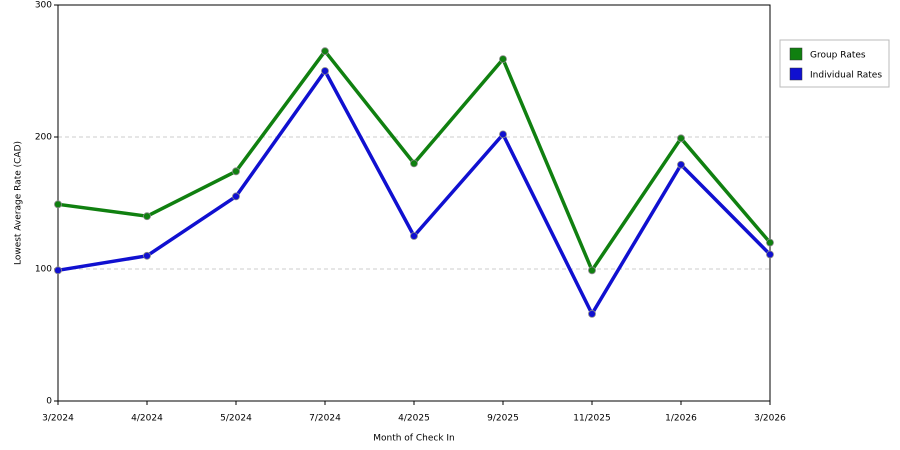 Image resolution: width=900 pixels, height=450 pixels. What do you see at coordinates (58, 419) in the screenshot?
I see `x-tick-label: 3/2024` at bounding box center [58, 419].